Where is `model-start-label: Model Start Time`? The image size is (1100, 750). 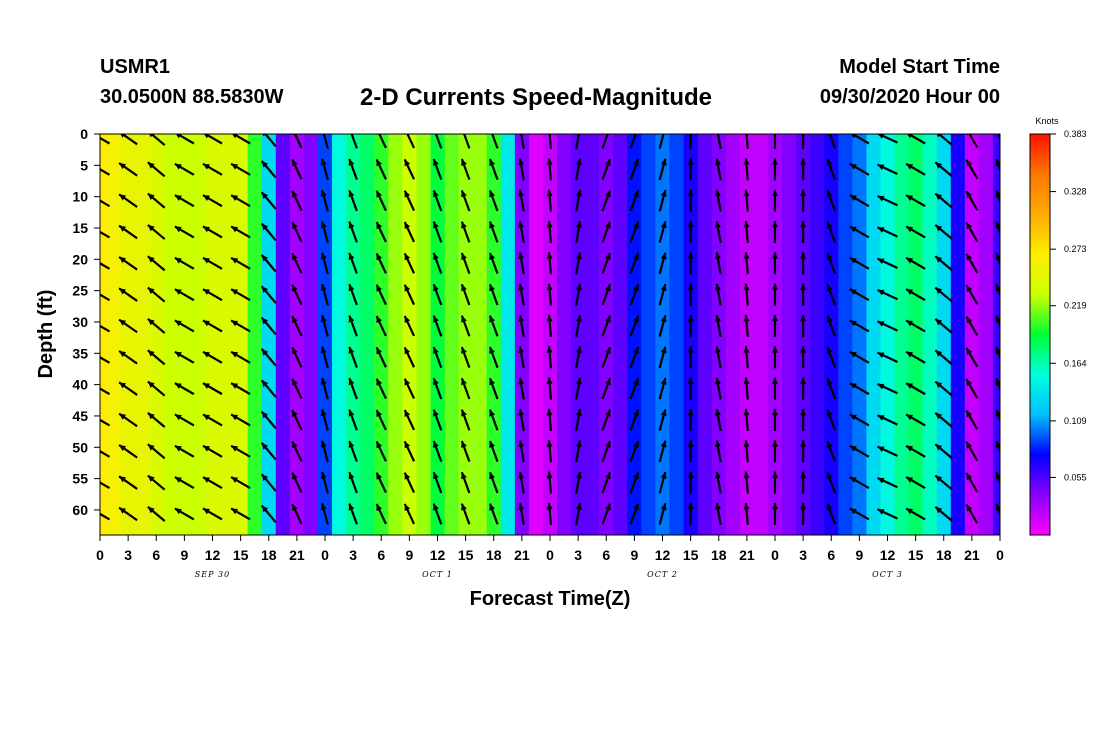 model-start-label: Model Start Time is located at coordinates (919, 67).